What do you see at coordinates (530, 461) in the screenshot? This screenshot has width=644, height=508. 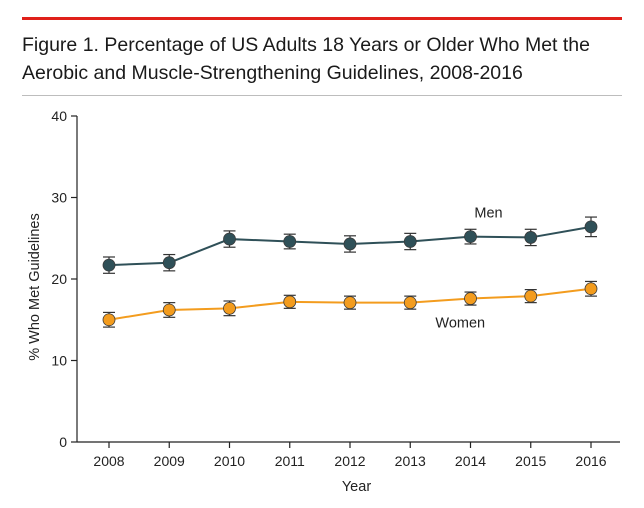 I see `x-tick-label: 2015` at bounding box center [530, 461].